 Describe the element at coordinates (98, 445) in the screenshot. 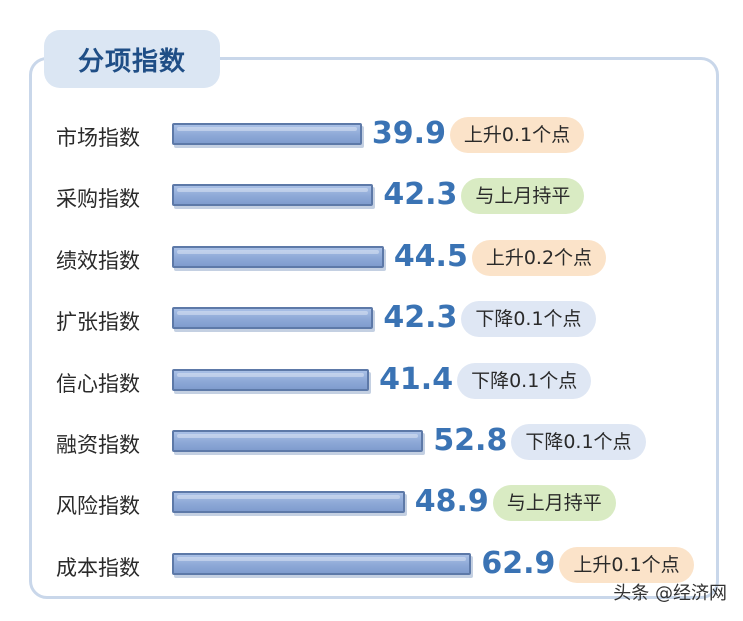

I see `category-label: 融资指数` at that location.